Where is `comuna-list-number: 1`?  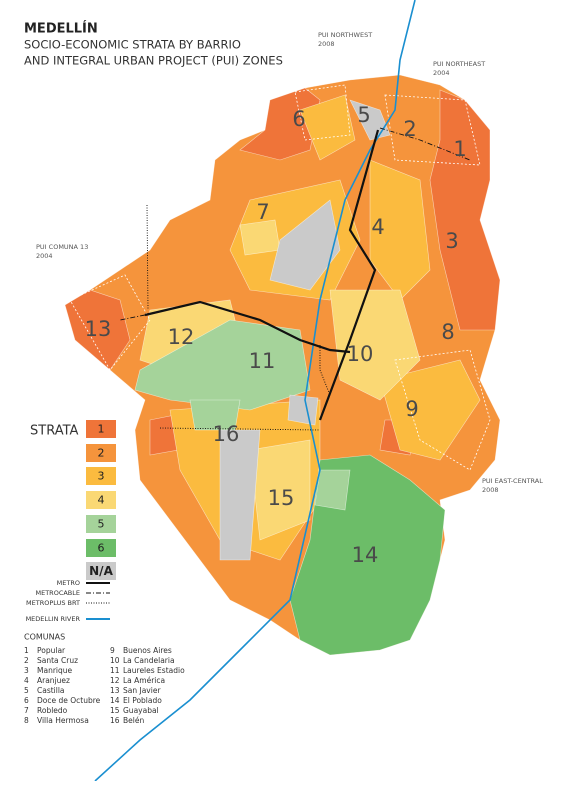 comuna-list-number: 1 is located at coordinates (26, 650).